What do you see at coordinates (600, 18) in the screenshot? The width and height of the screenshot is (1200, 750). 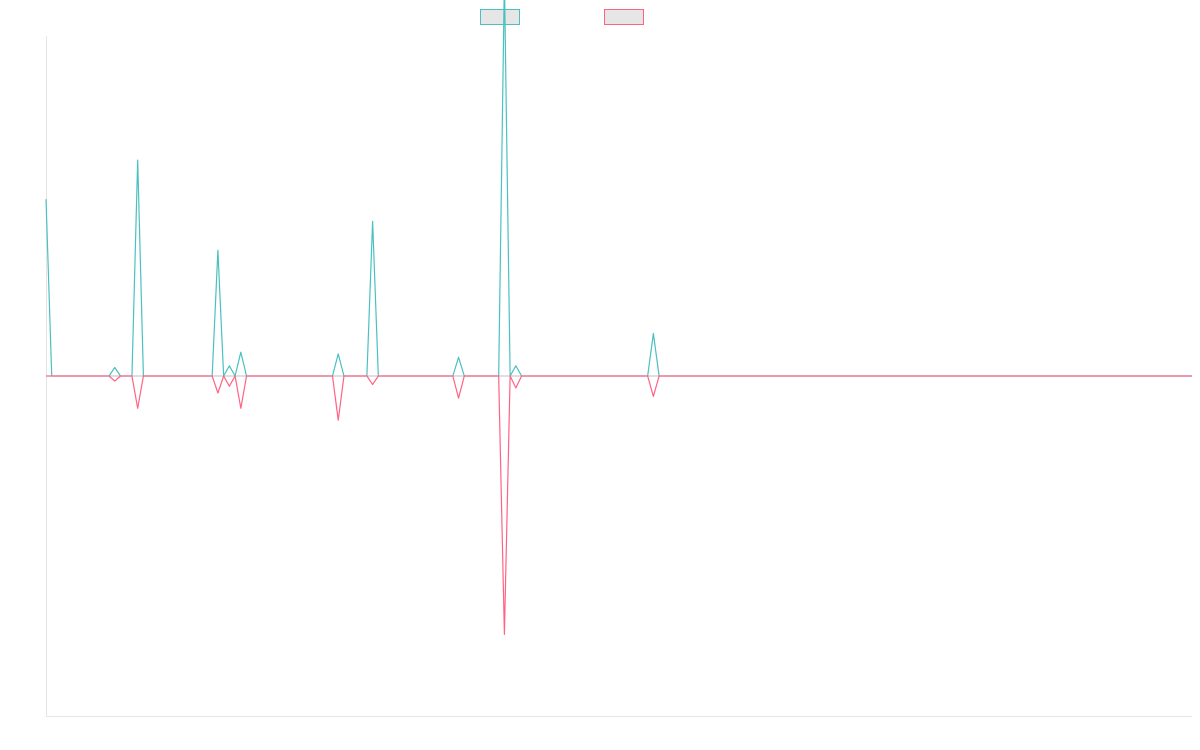 I see `legend` at bounding box center [600, 18].